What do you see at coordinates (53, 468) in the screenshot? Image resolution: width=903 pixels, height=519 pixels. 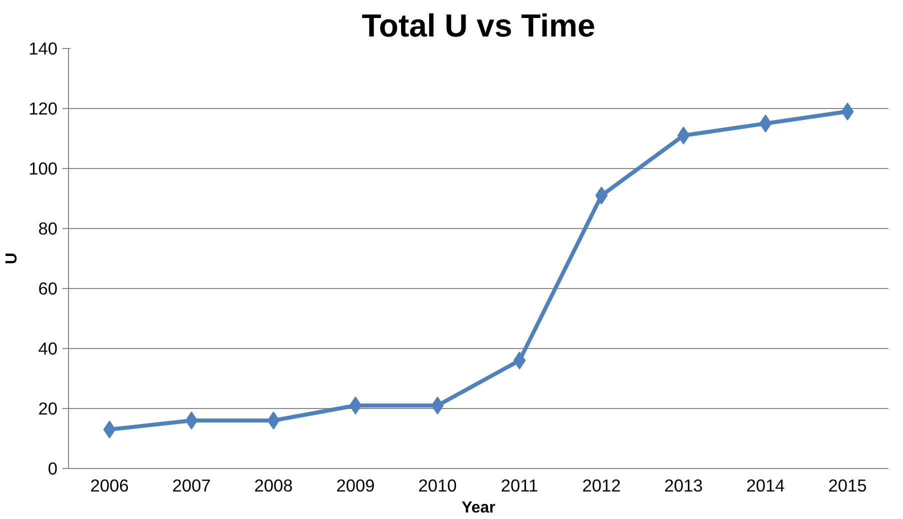 I see `y-tick-label: 0` at bounding box center [53, 468].